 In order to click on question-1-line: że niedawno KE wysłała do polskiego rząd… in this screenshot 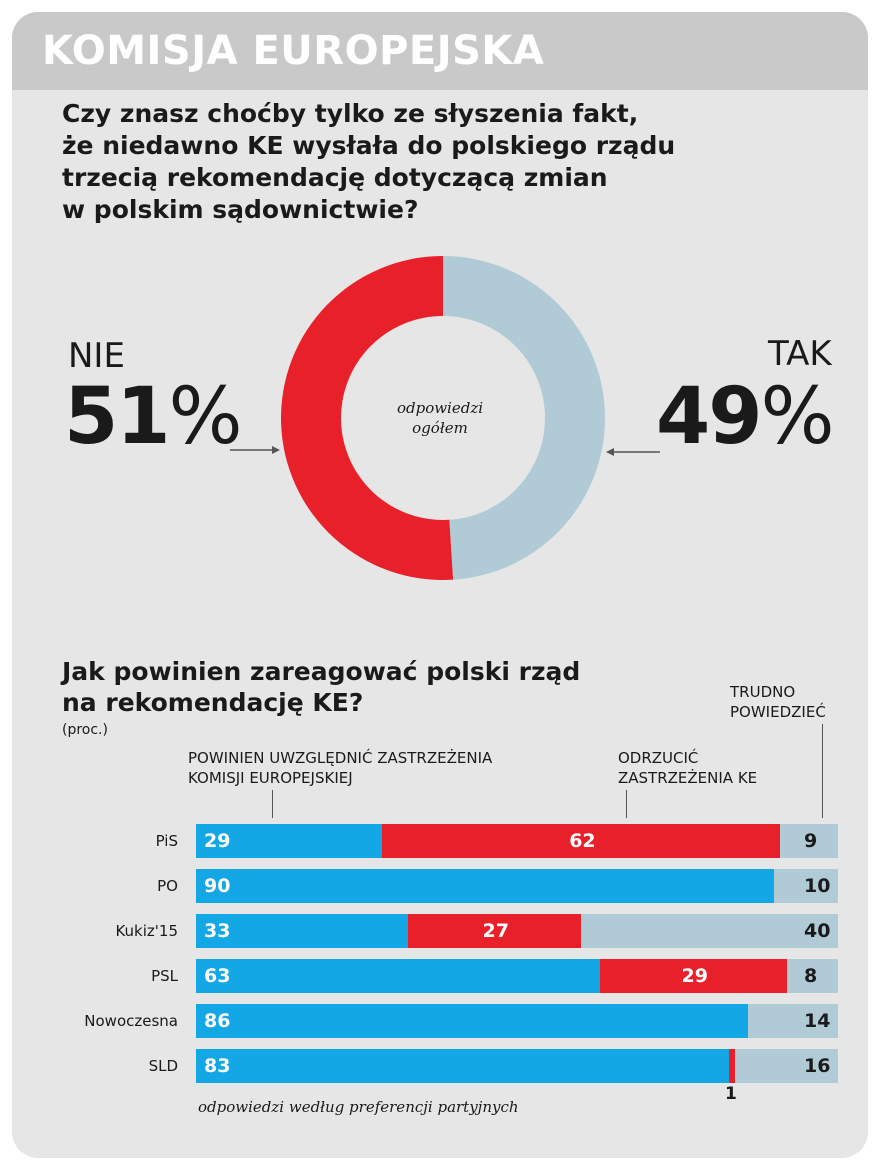, I will do `click(369, 145)`.